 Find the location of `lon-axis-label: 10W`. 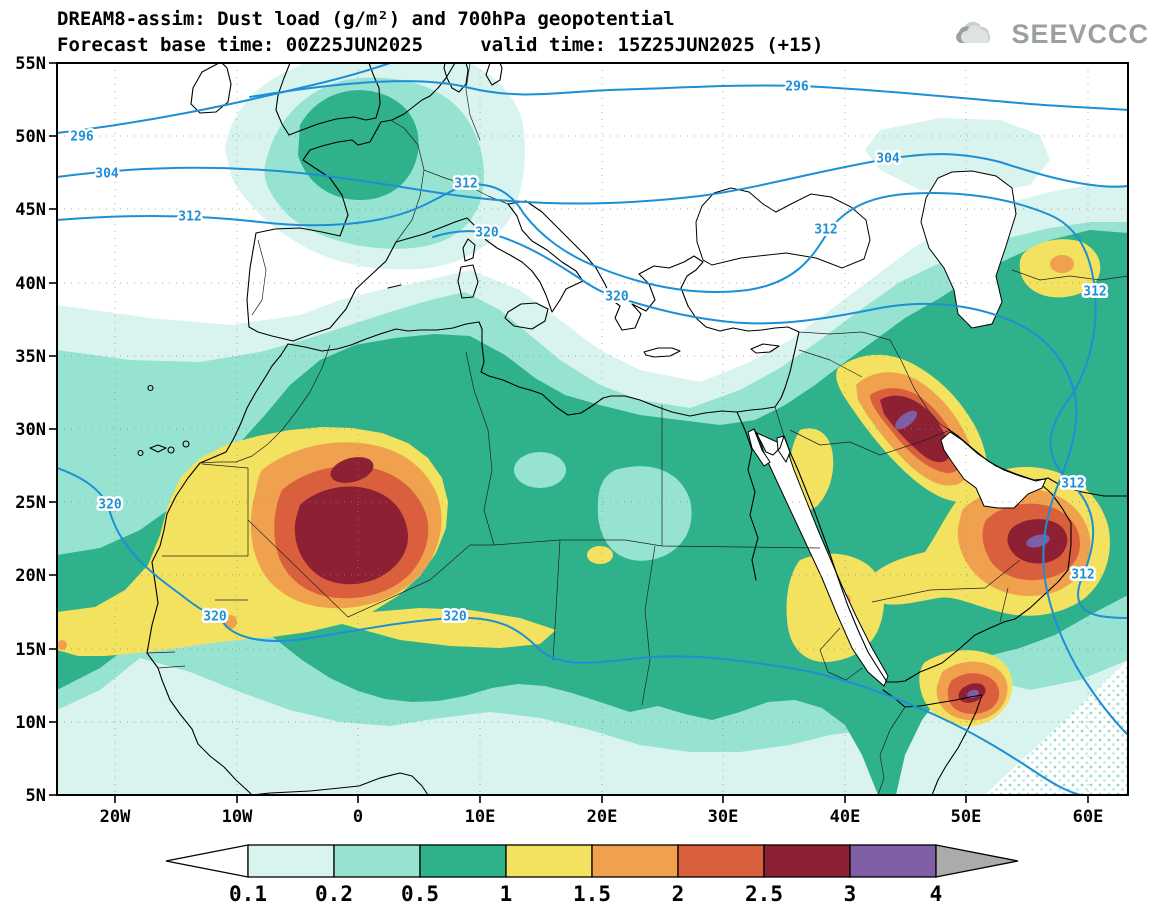

lon-axis-label: 10W is located at coordinates (237, 817).